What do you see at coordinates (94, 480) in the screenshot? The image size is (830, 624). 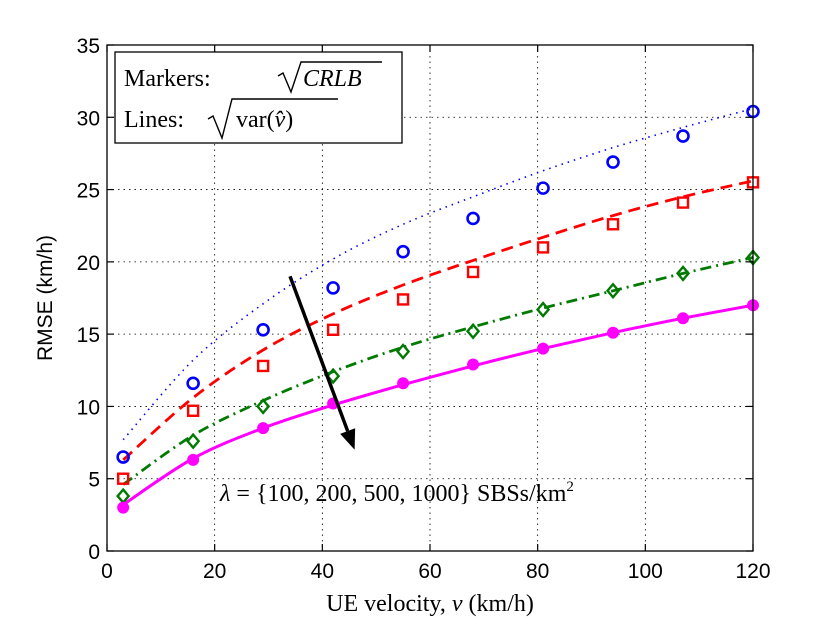 I see `y-tick-label: 5` at bounding box center [94, 480].